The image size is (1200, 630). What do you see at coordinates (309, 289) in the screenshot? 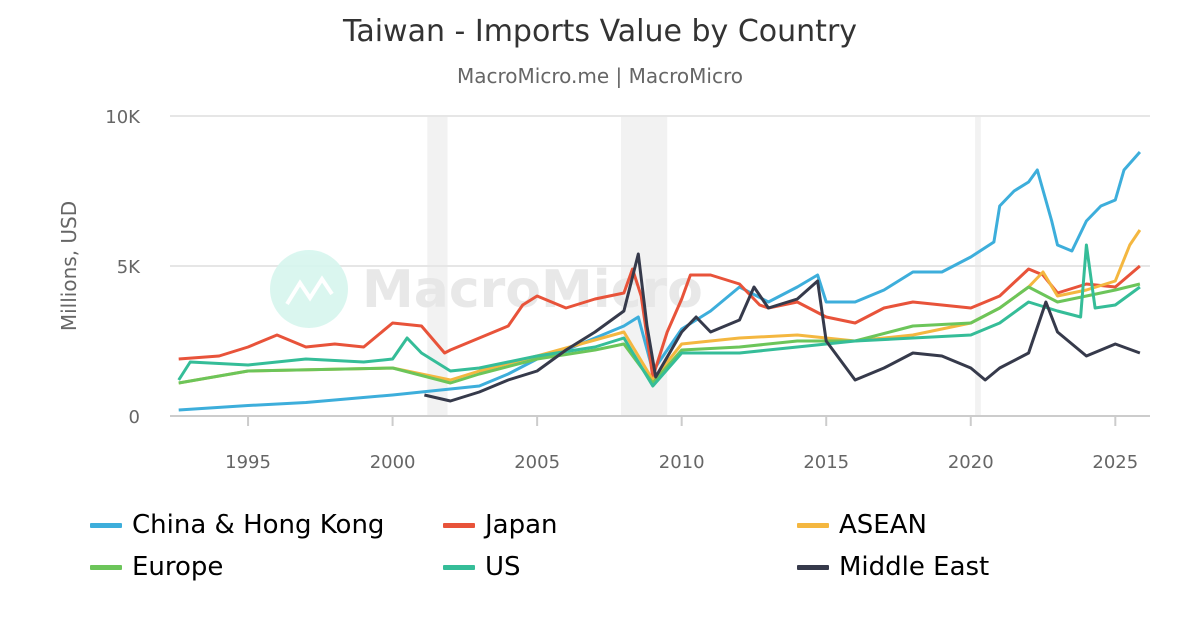
I see `watermark-logo-icon` at bounding box center [309, 289].